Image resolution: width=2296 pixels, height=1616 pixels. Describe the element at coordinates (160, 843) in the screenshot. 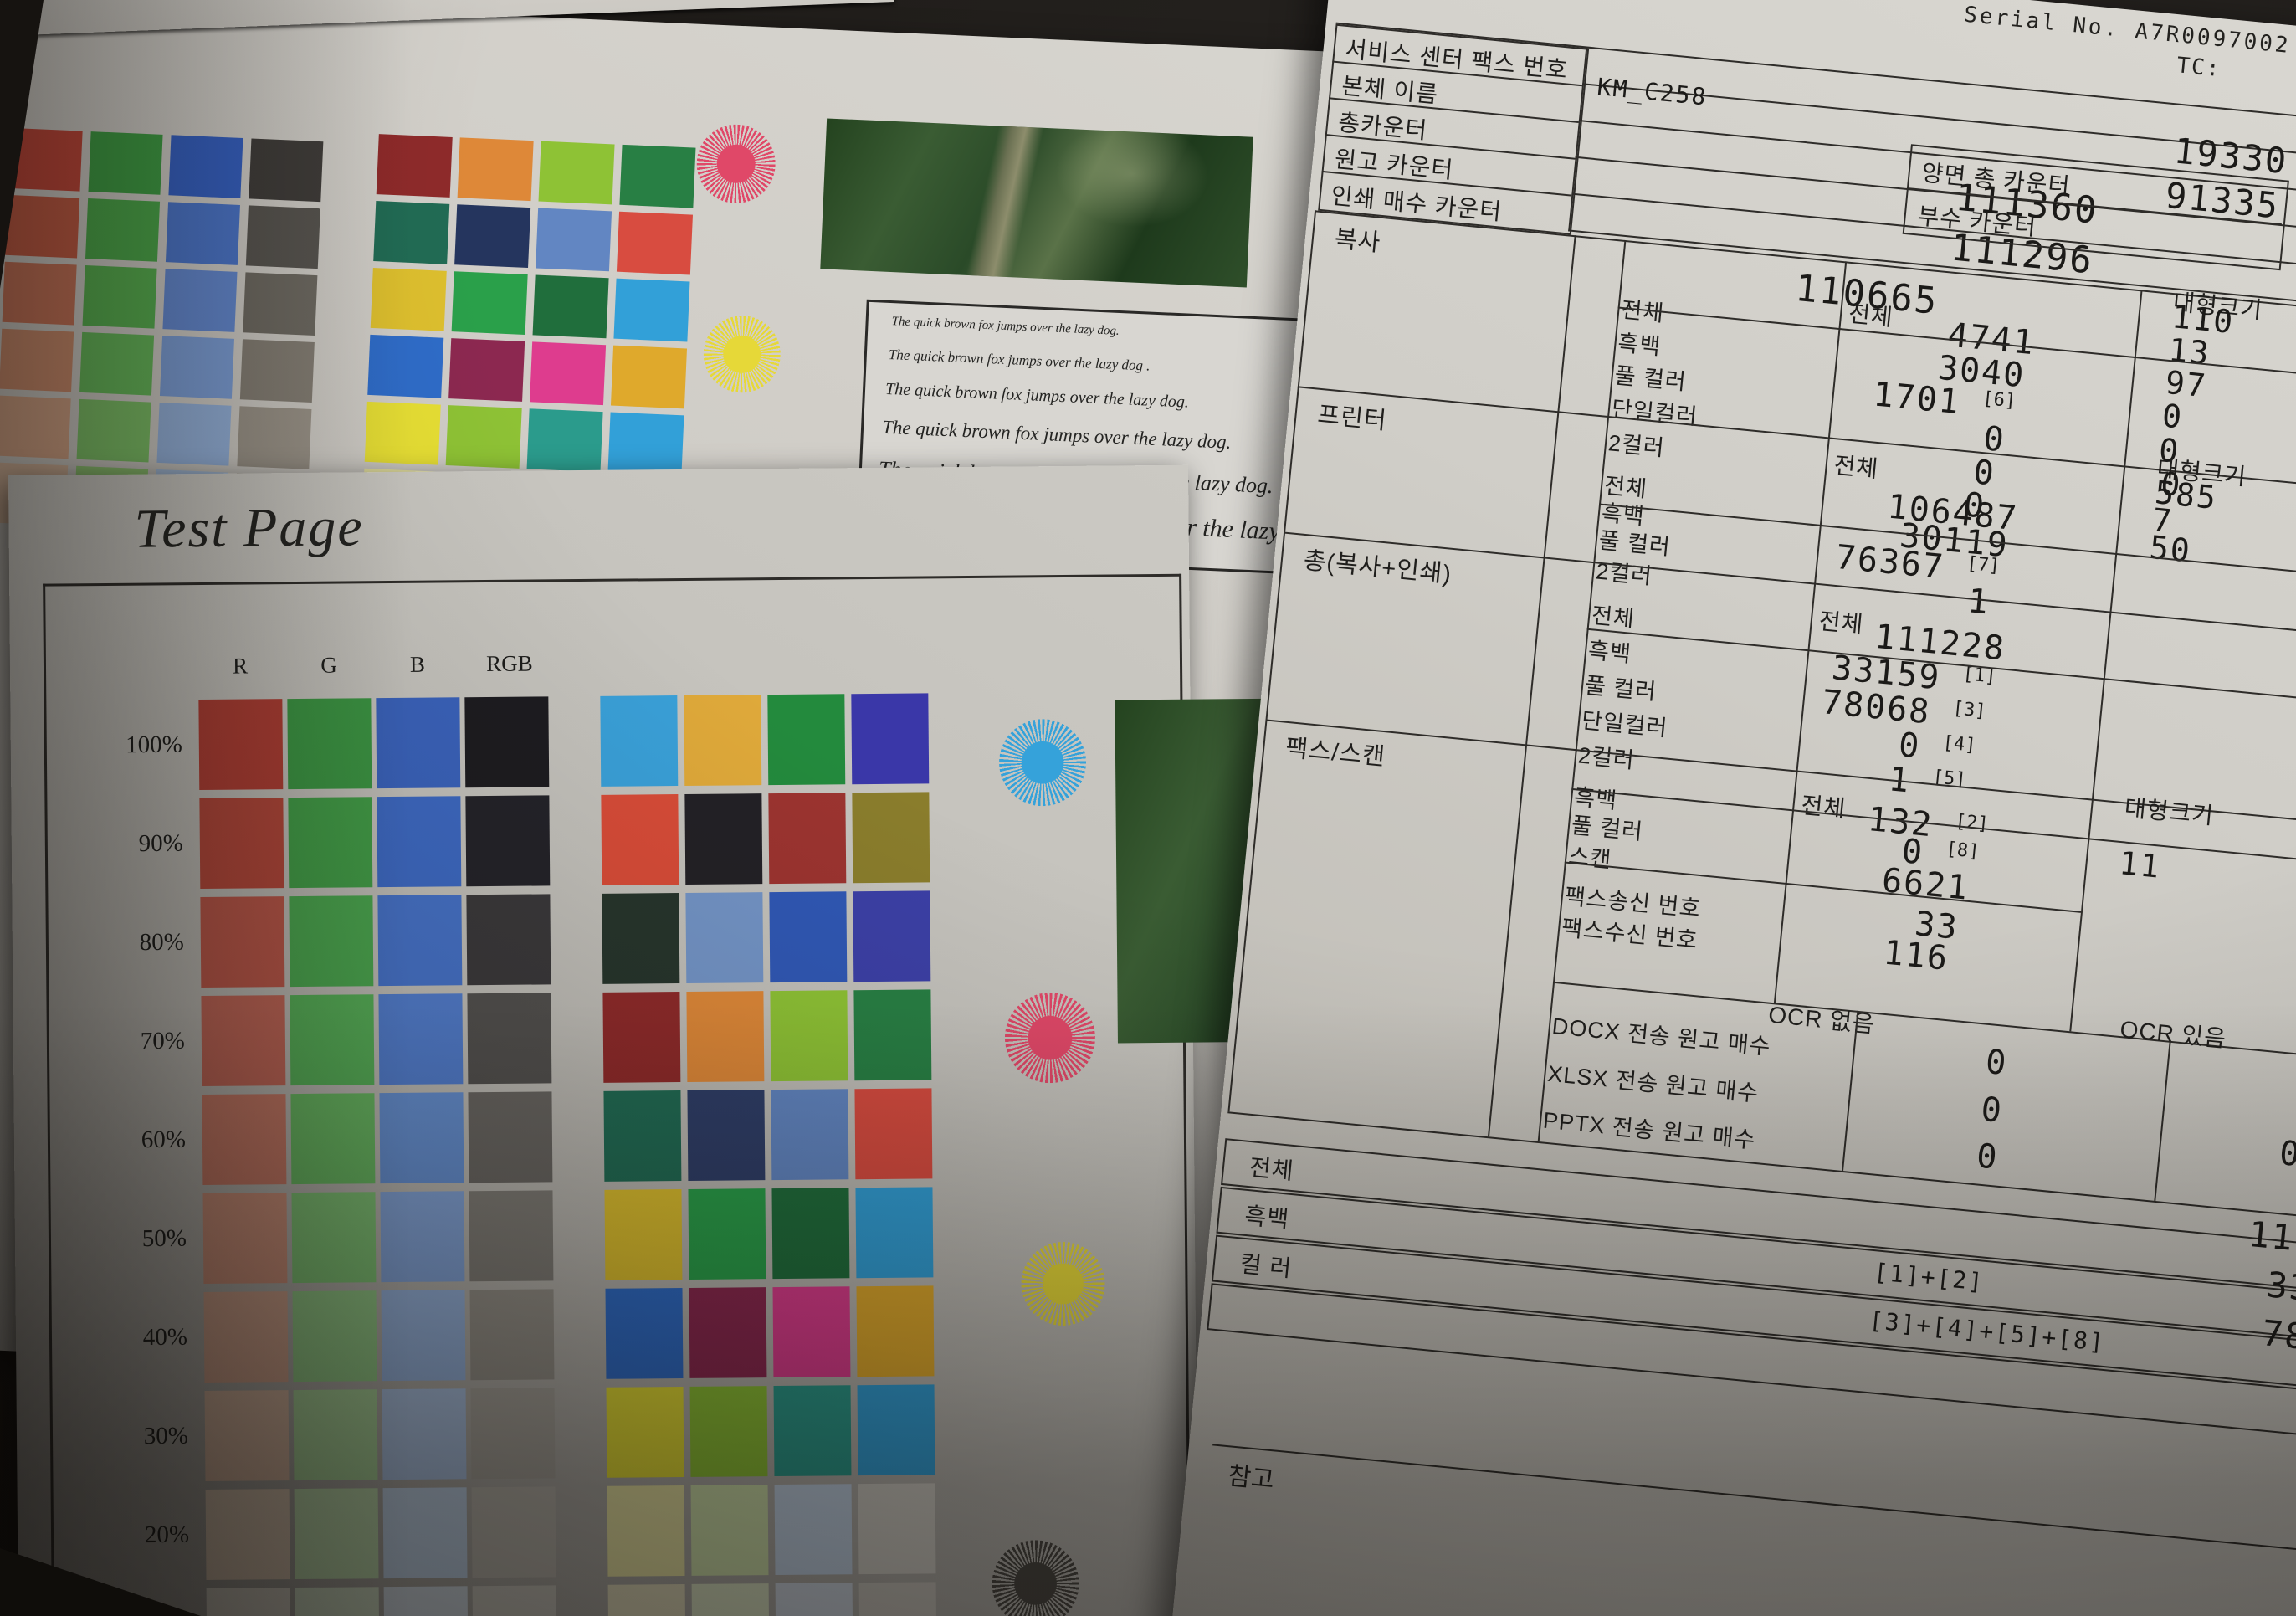

I see `percent-label: 90%` at that location.